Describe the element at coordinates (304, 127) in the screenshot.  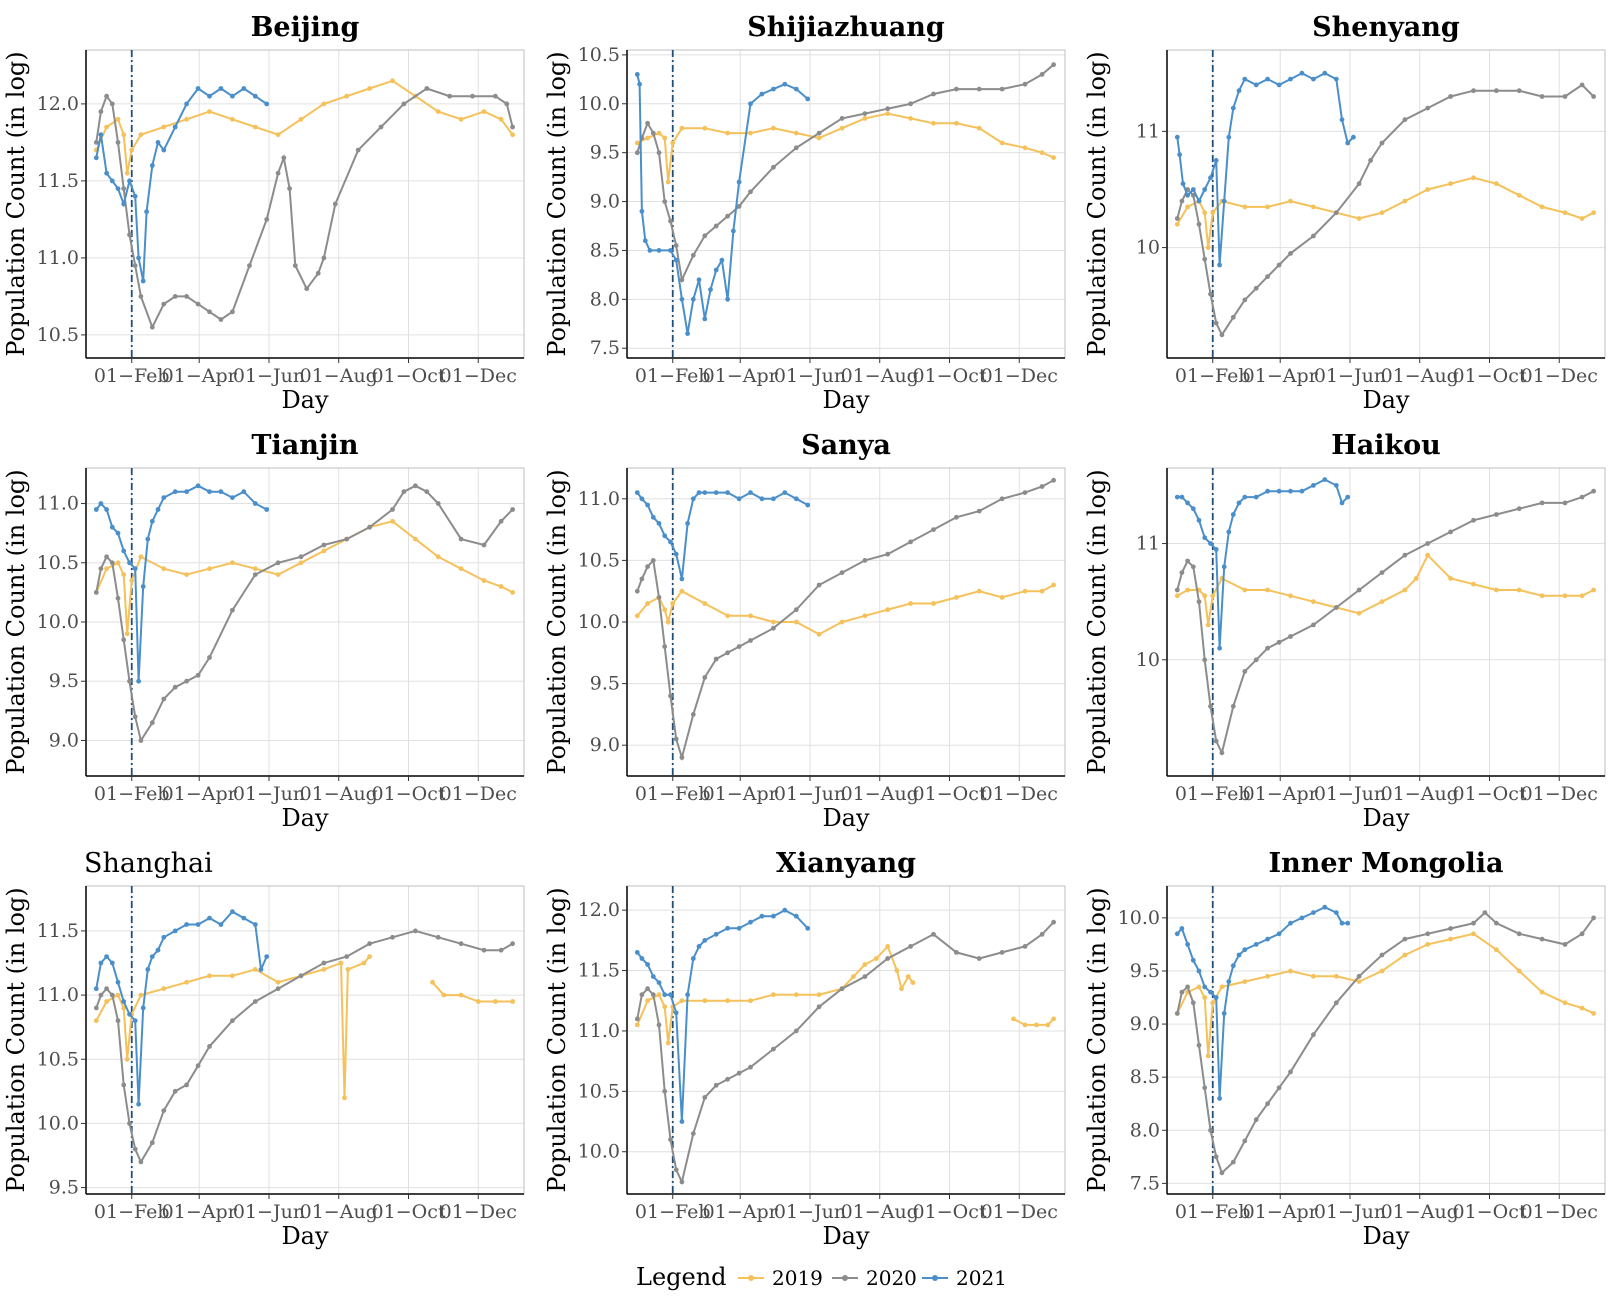
I see `series-2019` at that location.